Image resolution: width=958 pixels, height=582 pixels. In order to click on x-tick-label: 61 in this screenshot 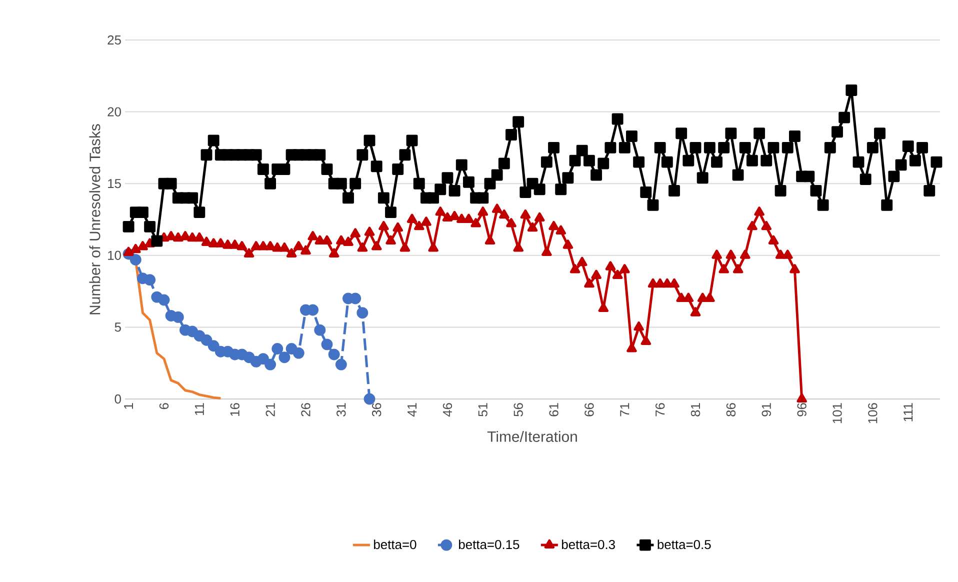, I will do `click(553, 409)`.